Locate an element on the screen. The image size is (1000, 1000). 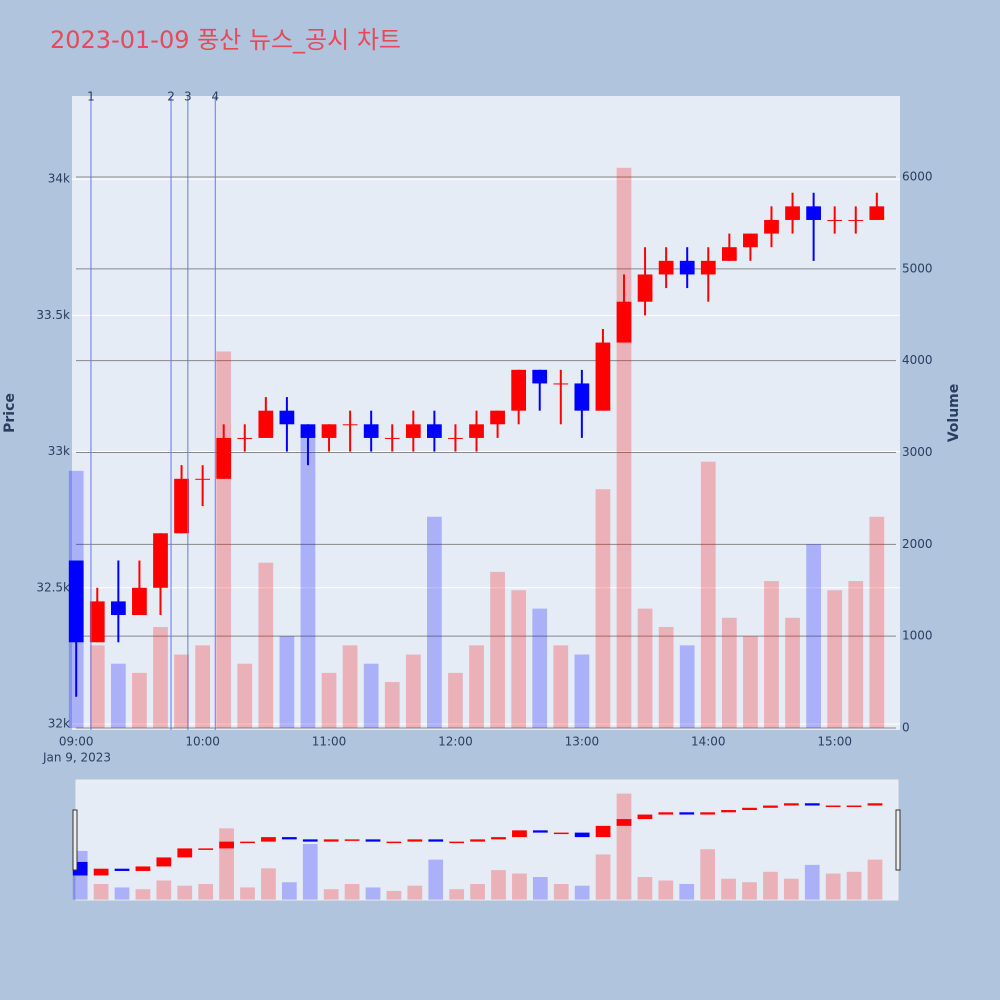
range-slider is located at coordinates (487, 840).